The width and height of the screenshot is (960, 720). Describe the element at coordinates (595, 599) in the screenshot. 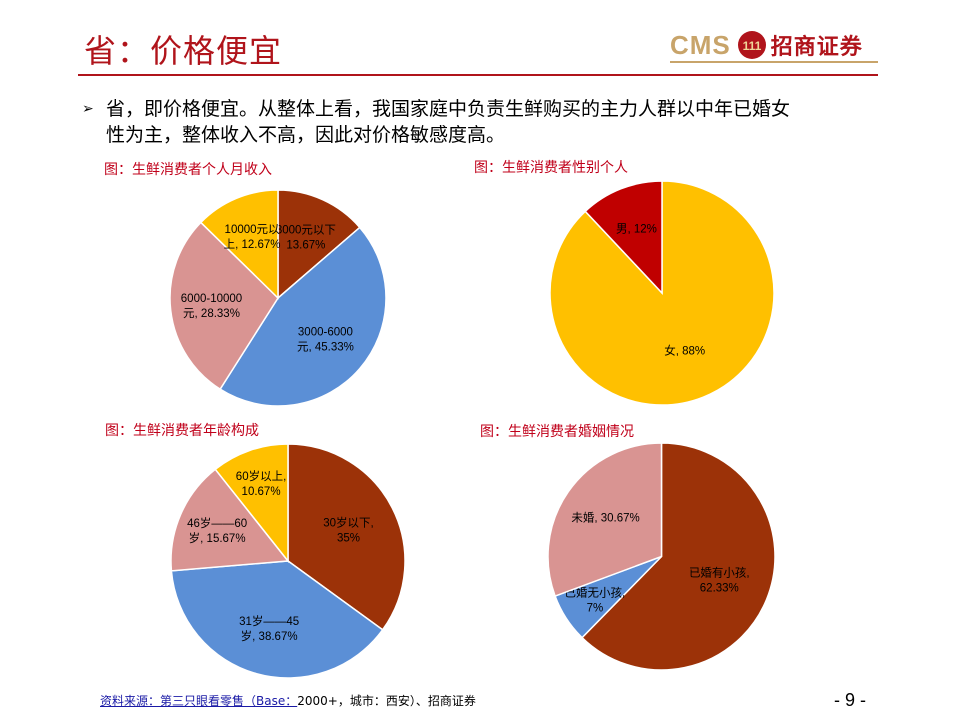

I see `pie-slice-label: 已婚无小孩, 7%` at that location.